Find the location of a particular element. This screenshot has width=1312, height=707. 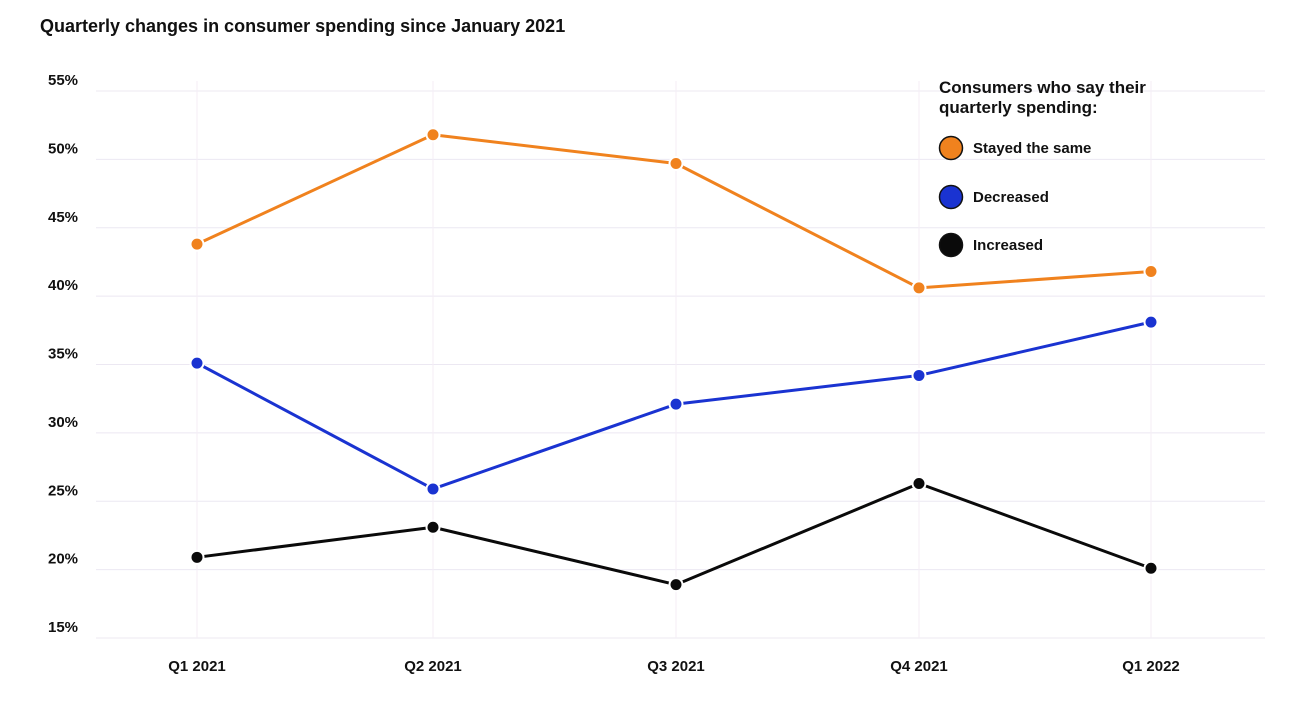

legend-title: Consumers who say their is located at coordinates (1042, 87).